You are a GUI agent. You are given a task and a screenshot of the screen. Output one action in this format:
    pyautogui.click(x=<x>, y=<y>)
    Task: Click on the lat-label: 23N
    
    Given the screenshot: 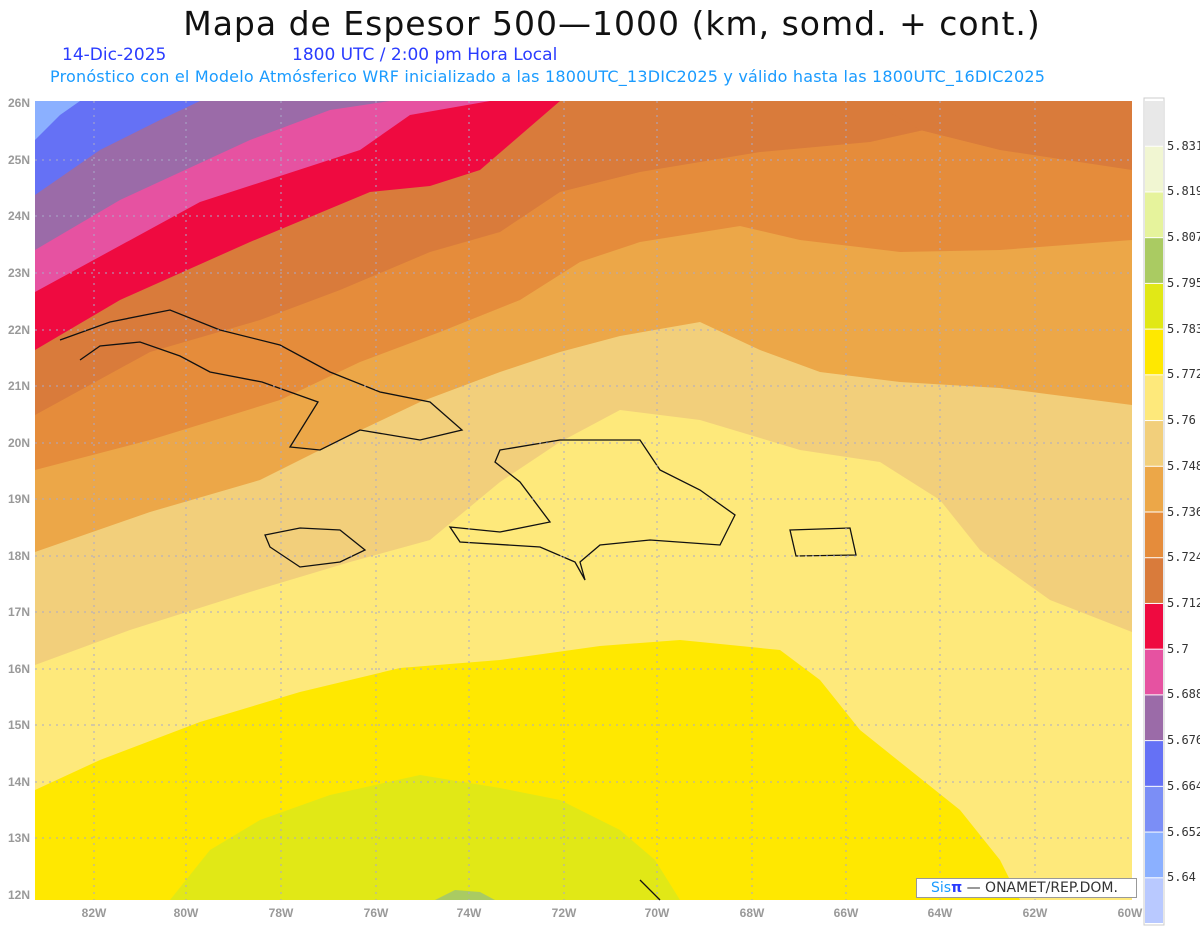 What is the action you would take?
    pyautogui.click(x=19, y=273)
    